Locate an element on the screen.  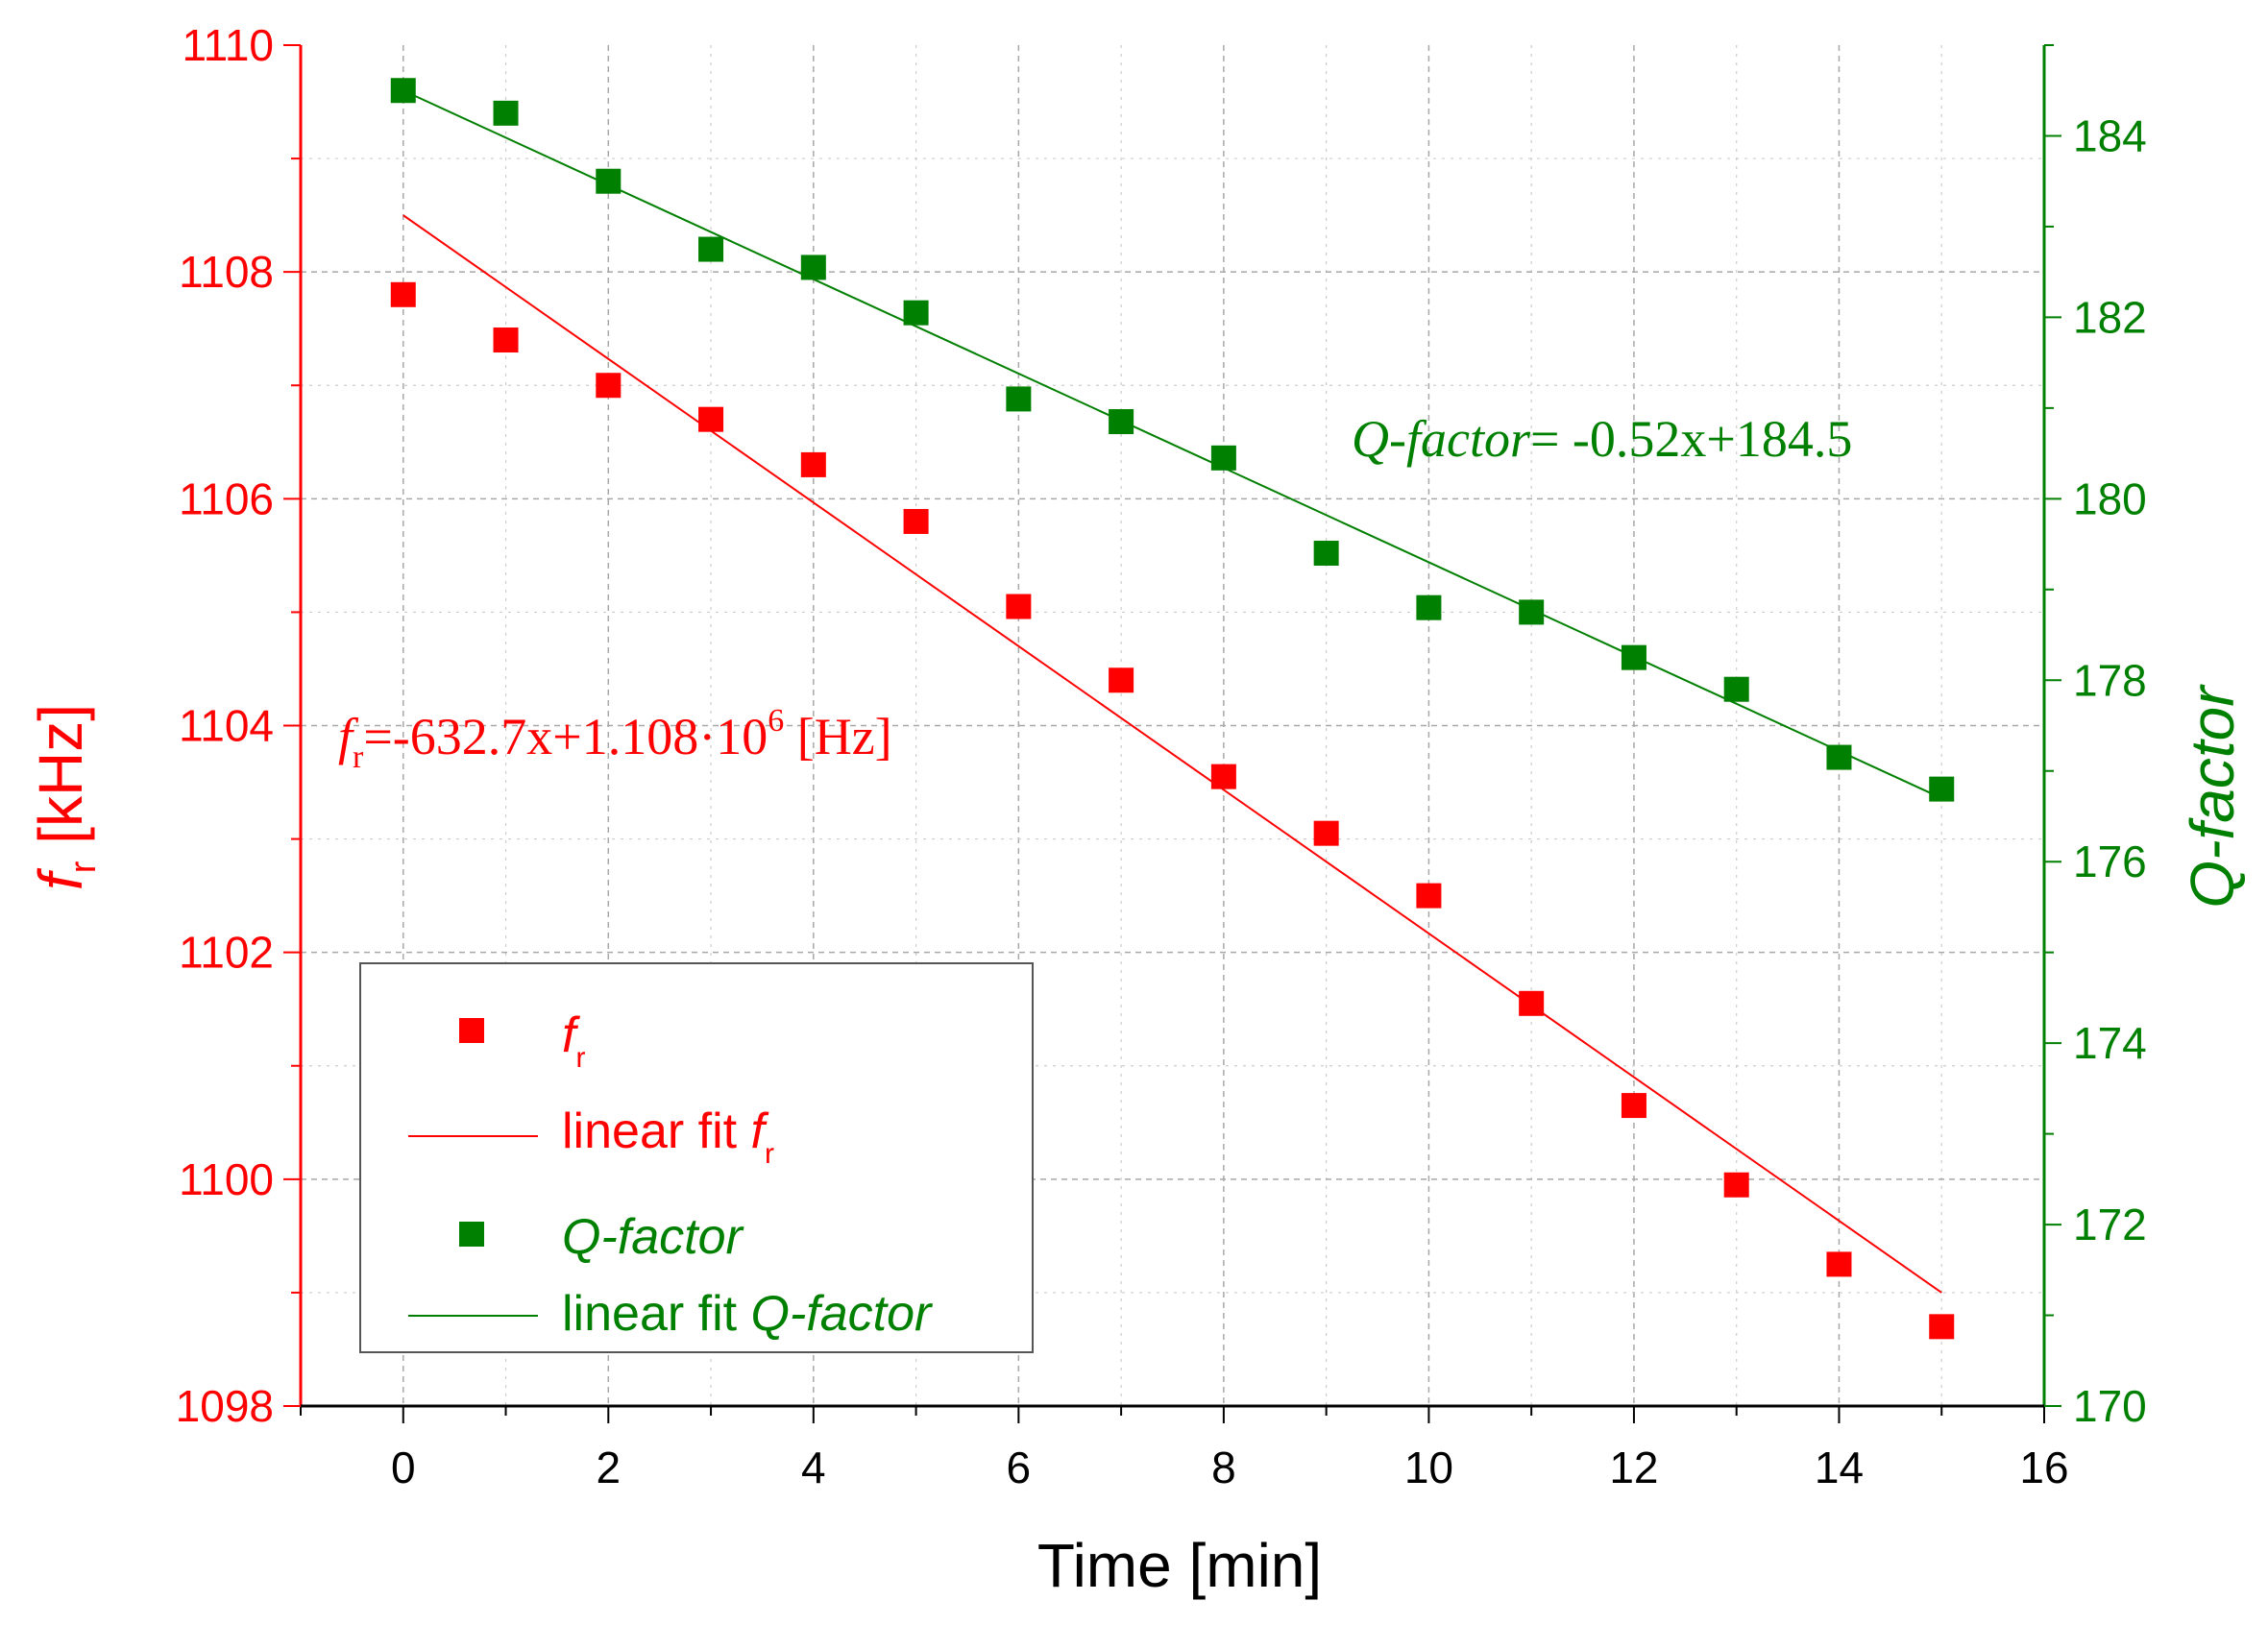
y-right-axis-title: Q-factor is located at coordinates (2212, 796).